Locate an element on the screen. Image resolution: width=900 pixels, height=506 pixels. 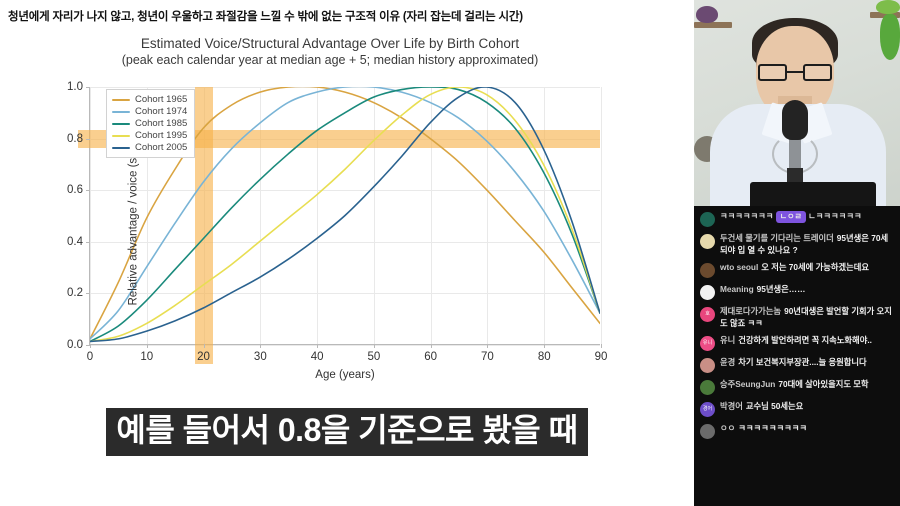
chat-message-body: 박경어 교수님 50세는요 is located at coordinates (761, 407).